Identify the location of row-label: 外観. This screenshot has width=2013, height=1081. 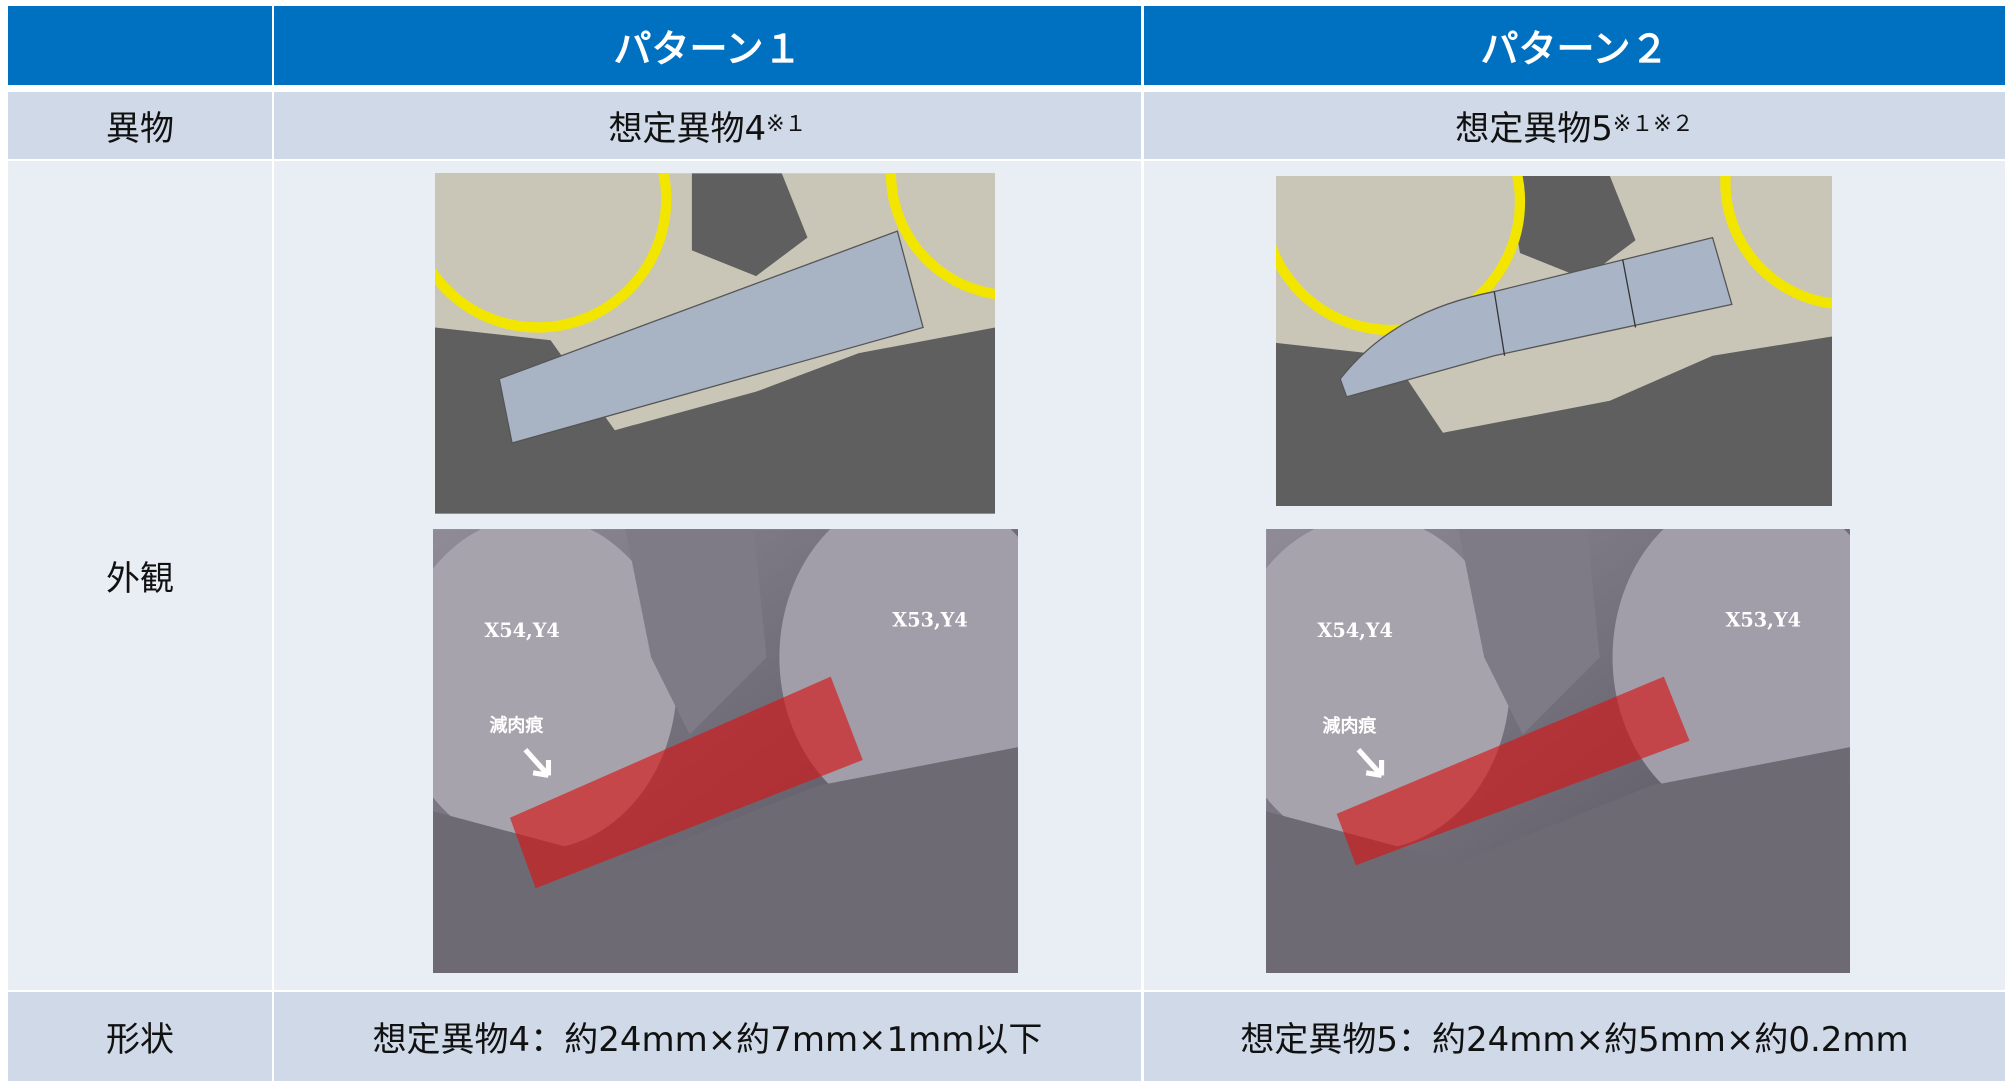
(140, 575).